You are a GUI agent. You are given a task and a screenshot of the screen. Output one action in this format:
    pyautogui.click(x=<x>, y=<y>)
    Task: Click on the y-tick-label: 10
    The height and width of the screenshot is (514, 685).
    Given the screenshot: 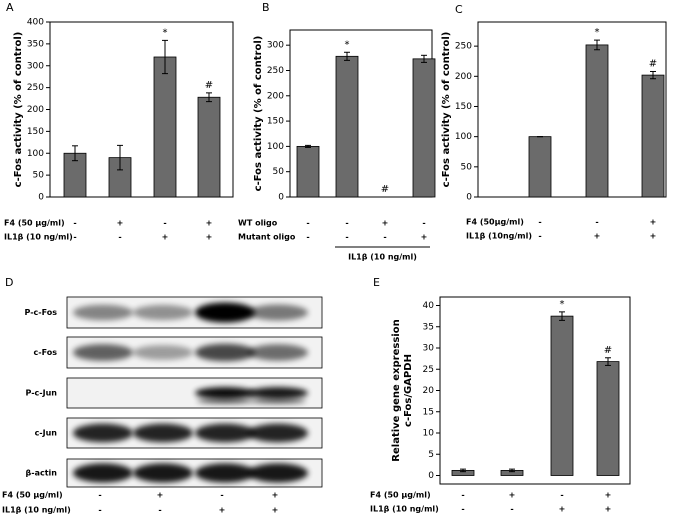 What is the action you would take?
    pyautogui.click(x=429, y=434)
    